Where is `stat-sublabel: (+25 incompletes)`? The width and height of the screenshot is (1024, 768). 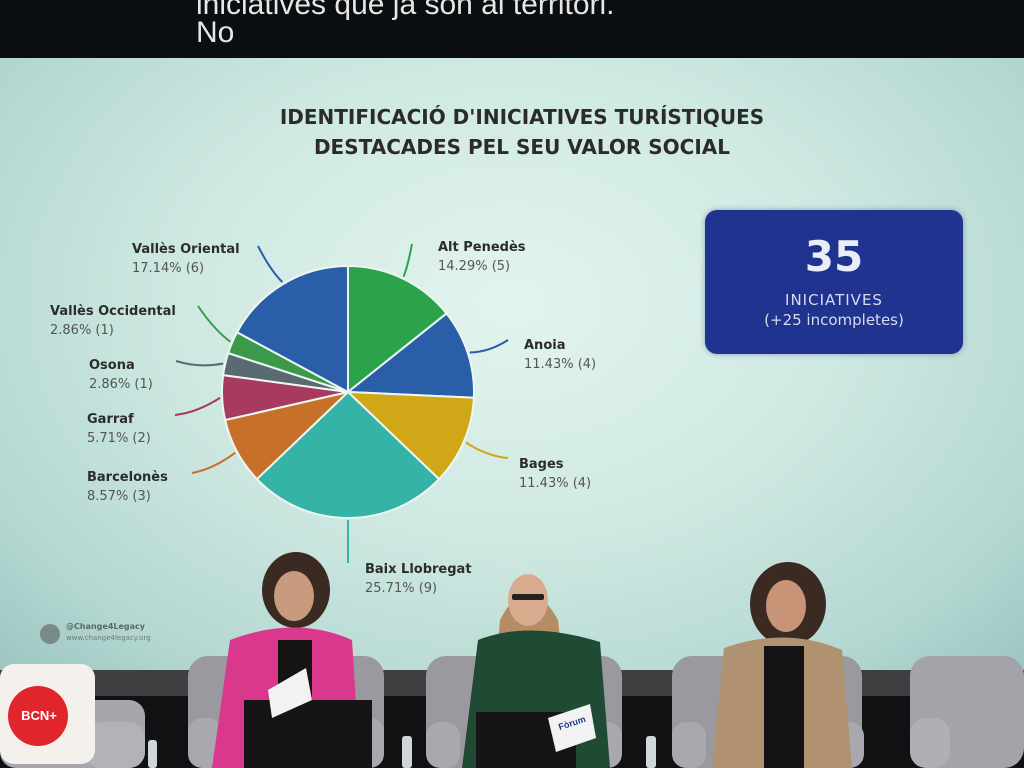 stat-sublabel: (+25 incompletes) is located at coordinates (834, 320).